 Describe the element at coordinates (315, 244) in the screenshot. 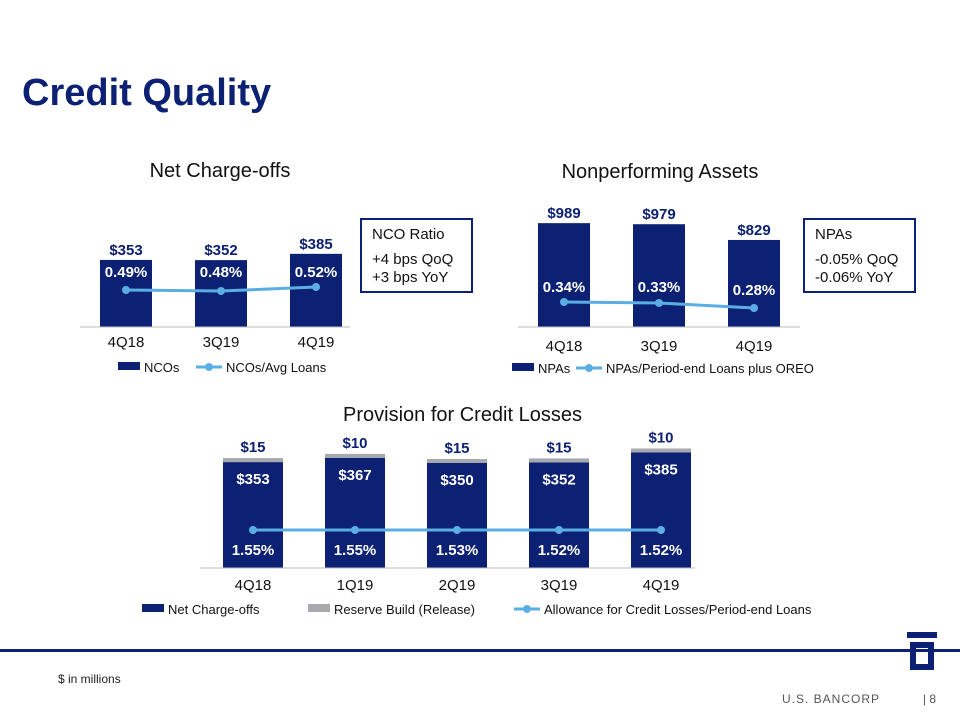

I see `nco-bar-value-label: $385` at that location.